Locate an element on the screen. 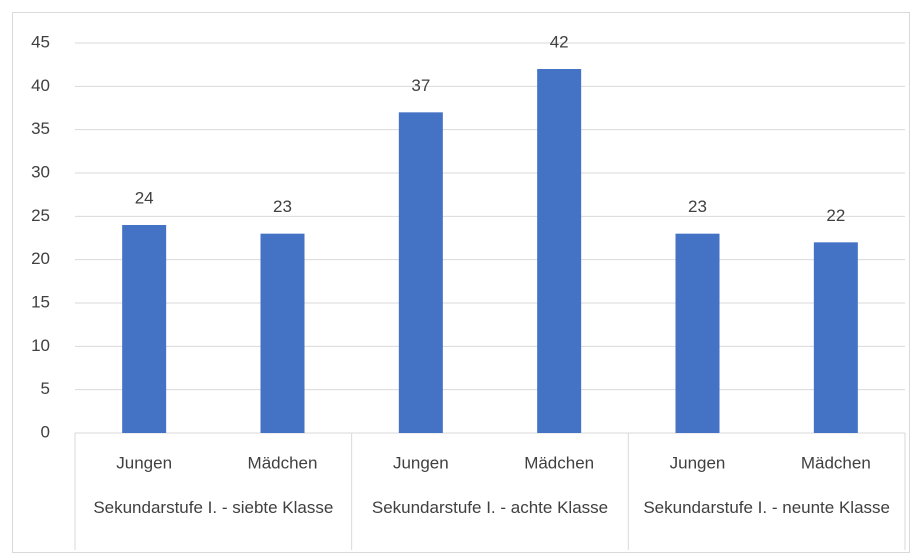 The width and height of the screenshot is (922, 558). data-label: 42 is located at coordinates (559, 41).